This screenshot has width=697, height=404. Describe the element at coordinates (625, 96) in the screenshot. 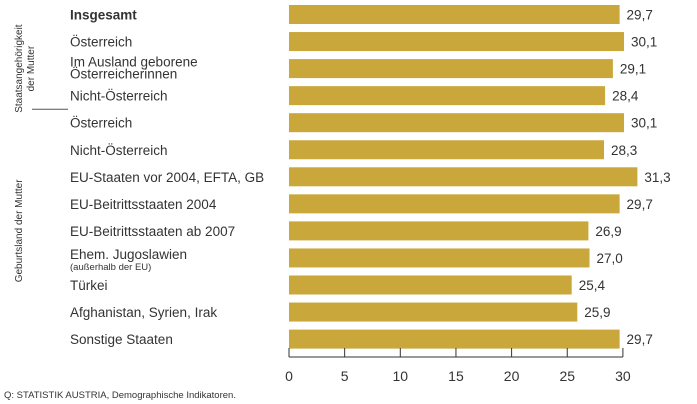

I see `data-label: 28,4` at that location.